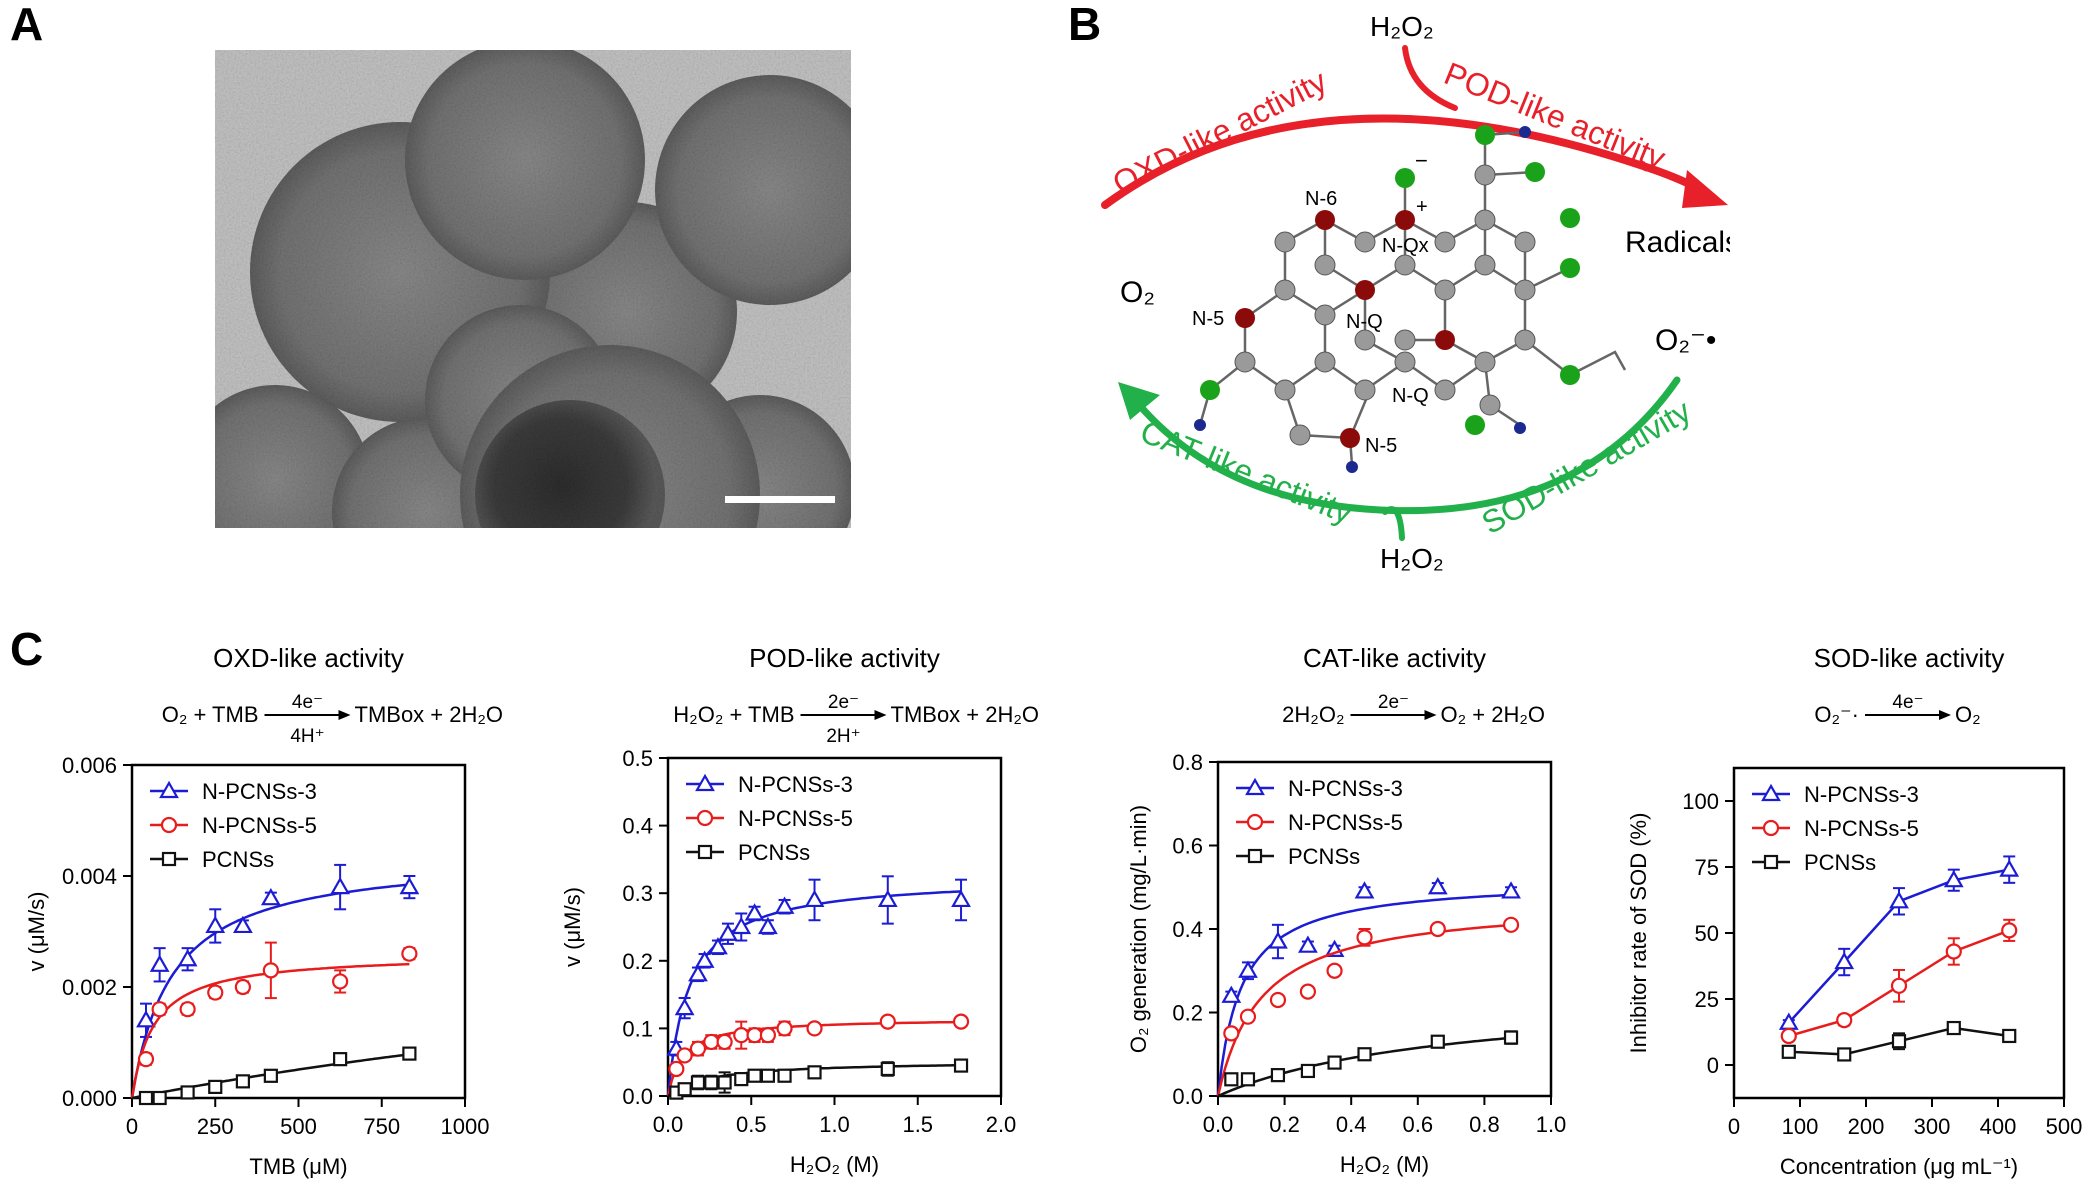 Image resolution: width=2092 pixels, height=1186 pixels. What do you see at coordinates (89, 1098) in the screenshot?
I see `y-tick-label: 0.000` at bounding box center [89, 1098].